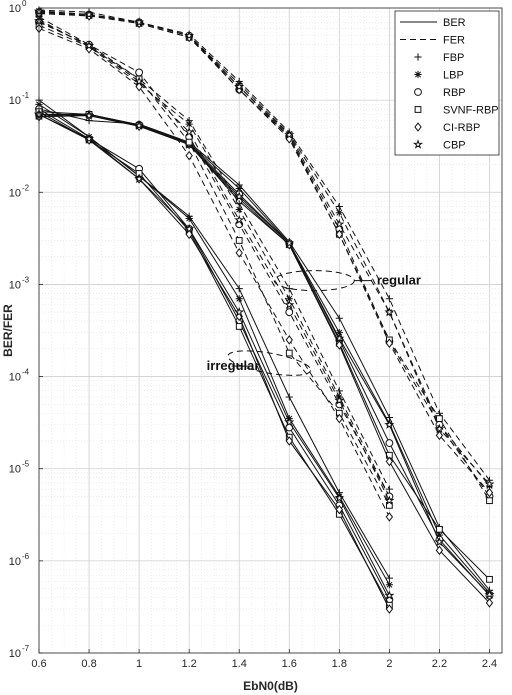  Describe the element at coordinates (239, 326) in the screenshot. I see `series-16-point` at that location.